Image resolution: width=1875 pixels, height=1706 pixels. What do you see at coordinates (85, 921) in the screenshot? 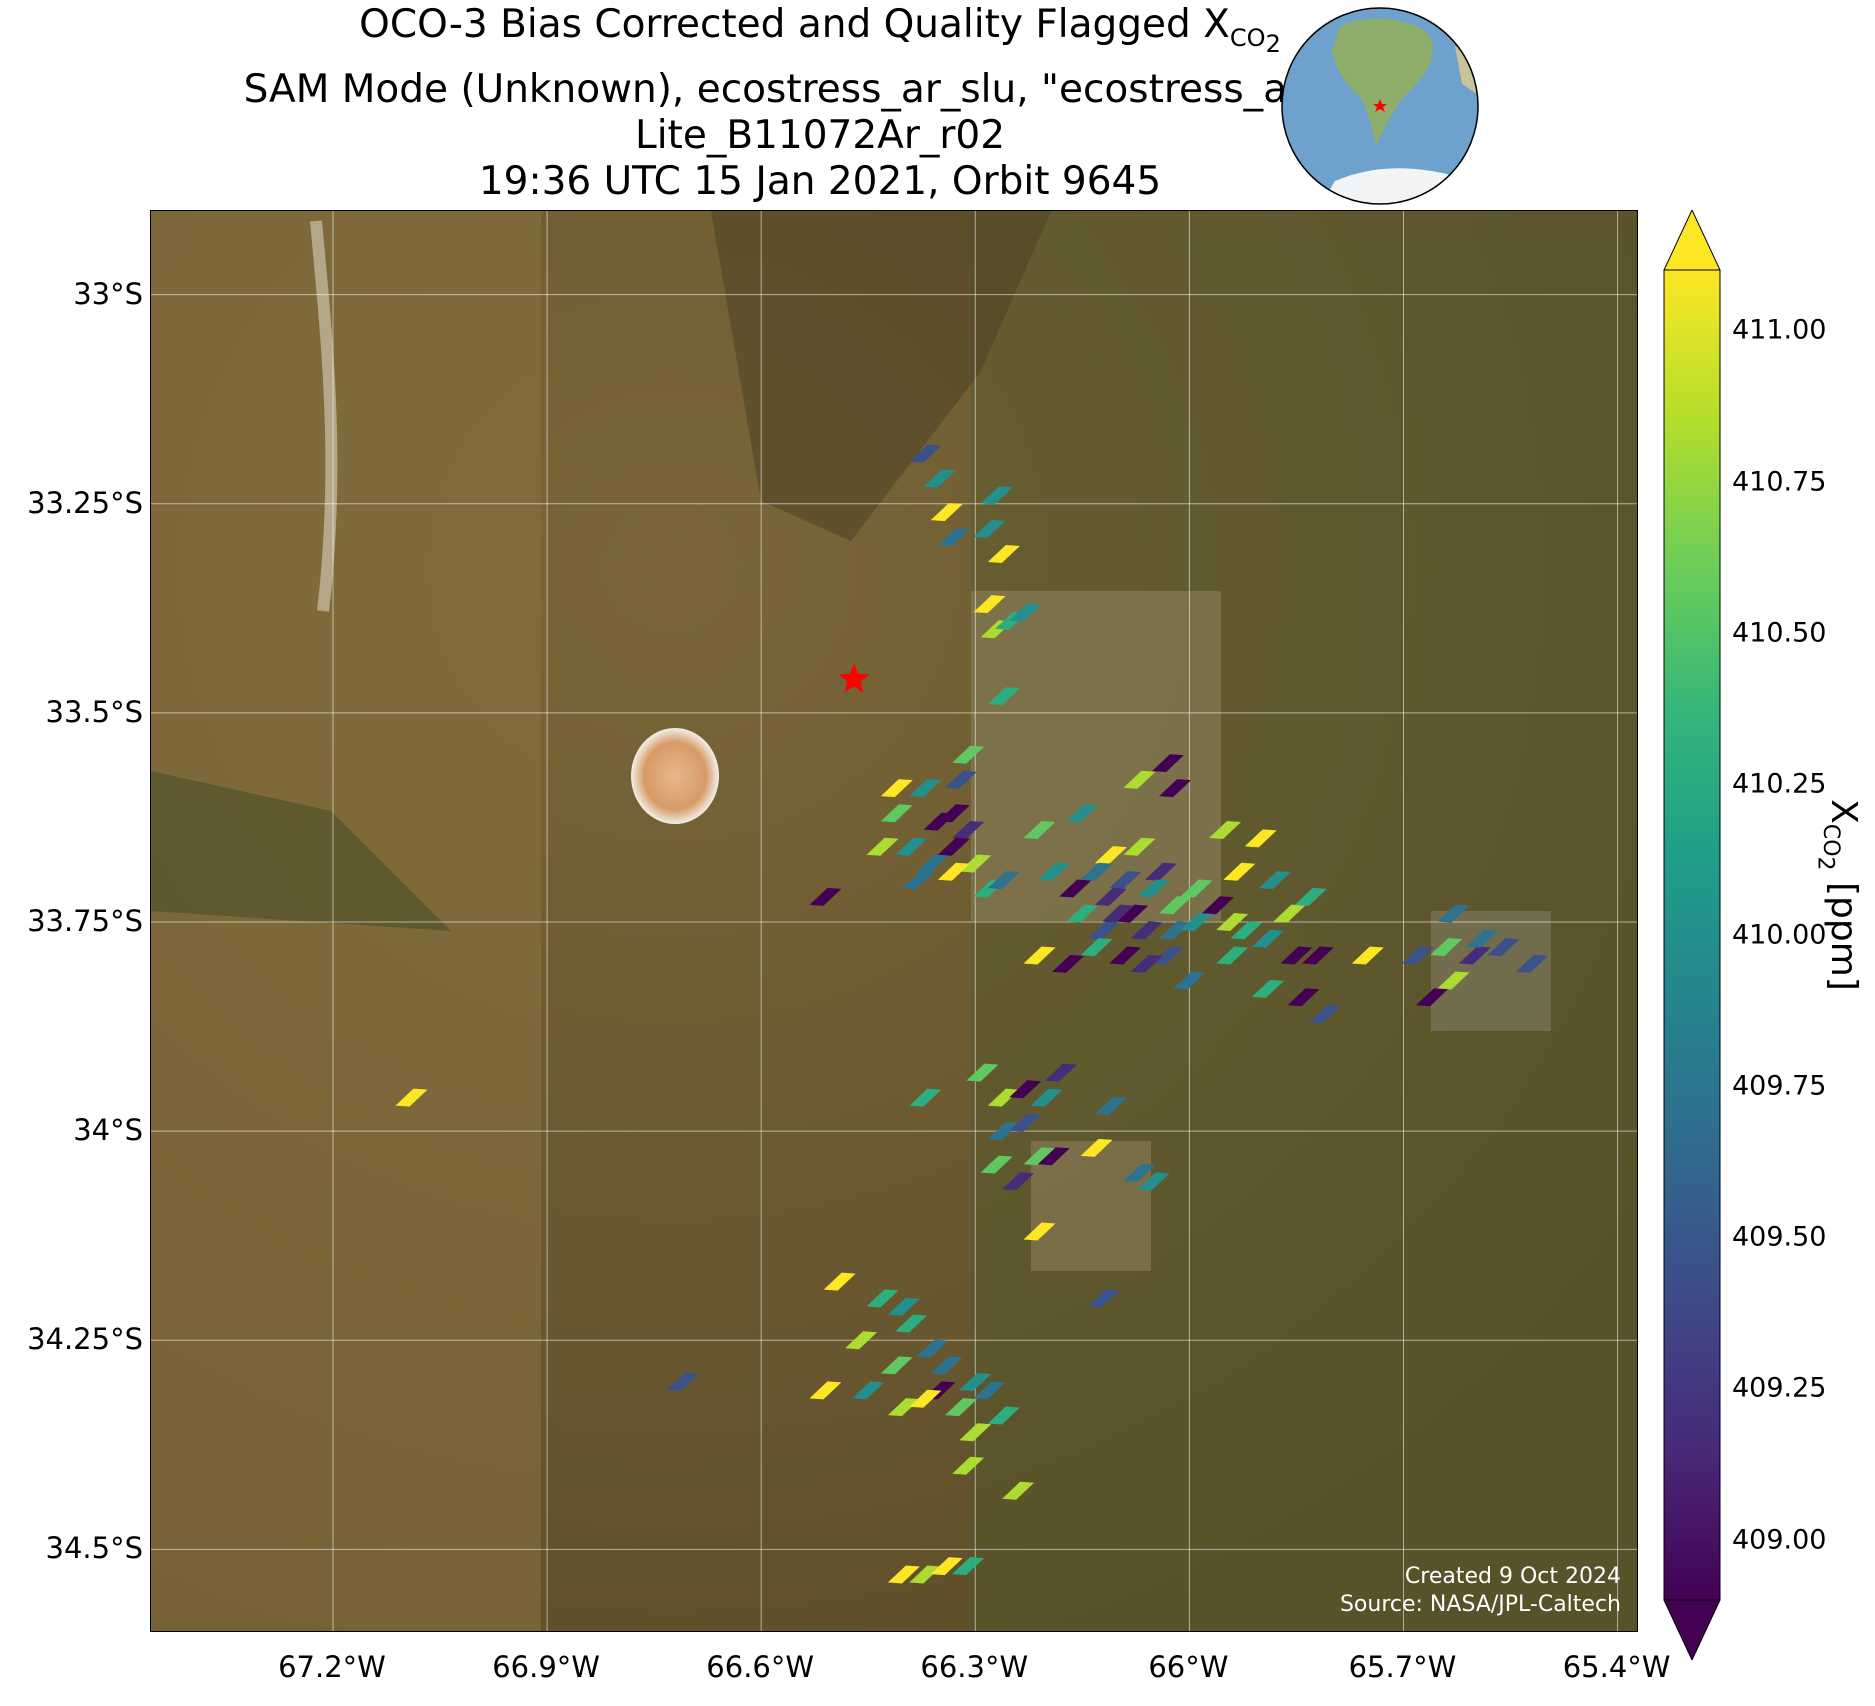
I see `latitude-tick-label: 33.75°S` at bounding box center [85, 921].